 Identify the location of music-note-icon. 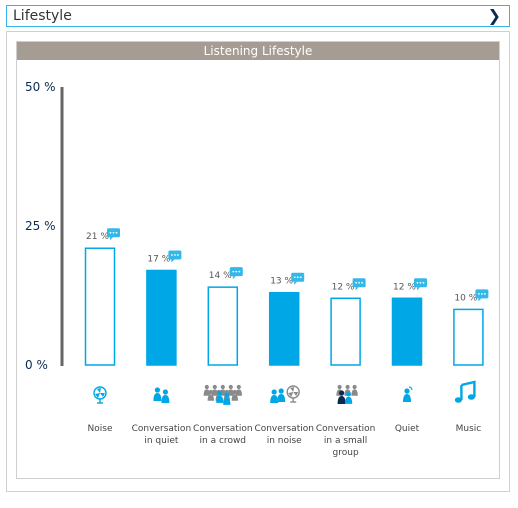
(465, 391).